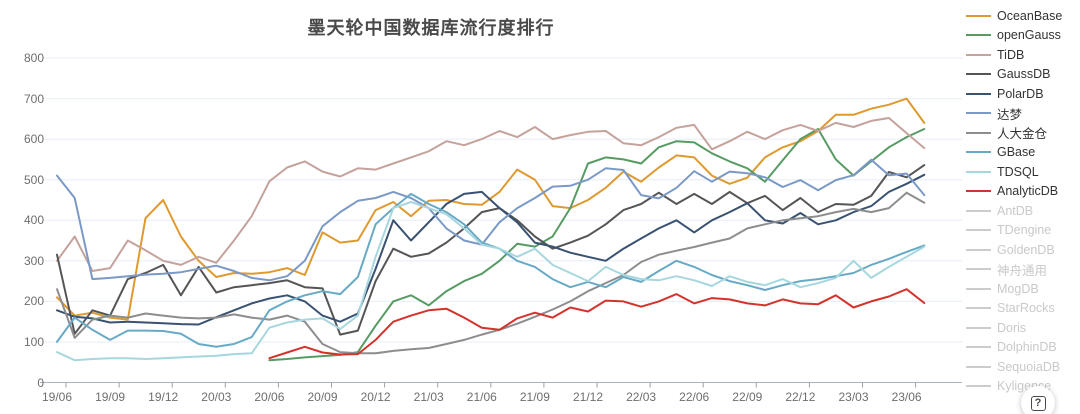 This screenshot has height=414, width=1080. Describe the element at coordinates (40, 382) in the screenshot. I see `y-tick-label: 0` at that location.